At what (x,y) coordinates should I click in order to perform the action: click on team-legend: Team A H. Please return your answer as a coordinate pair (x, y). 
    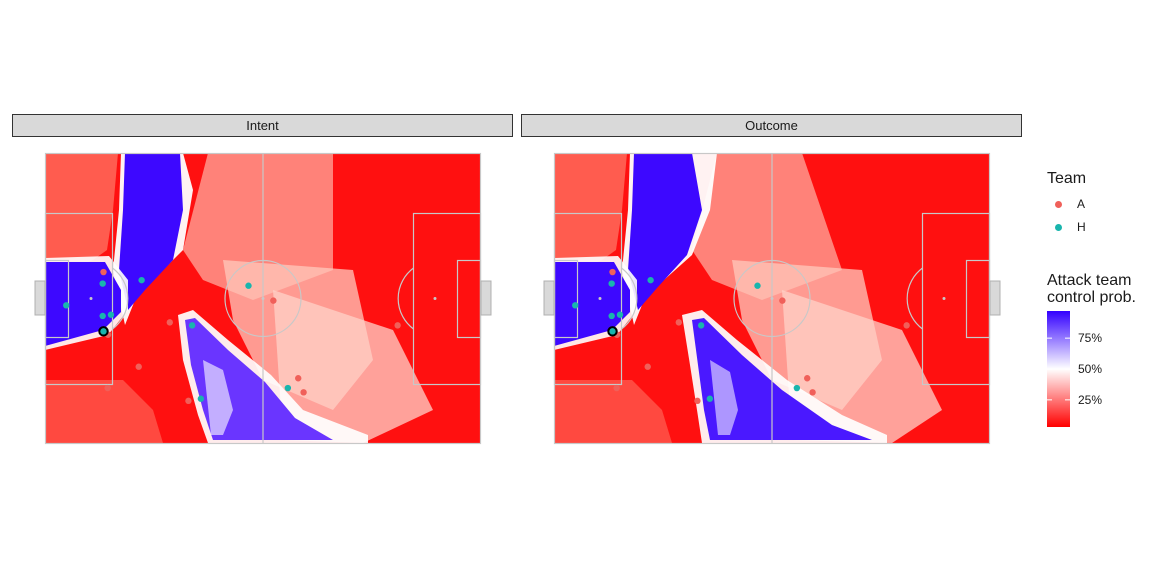
    Looking at the image, I should click on (1067, 202).